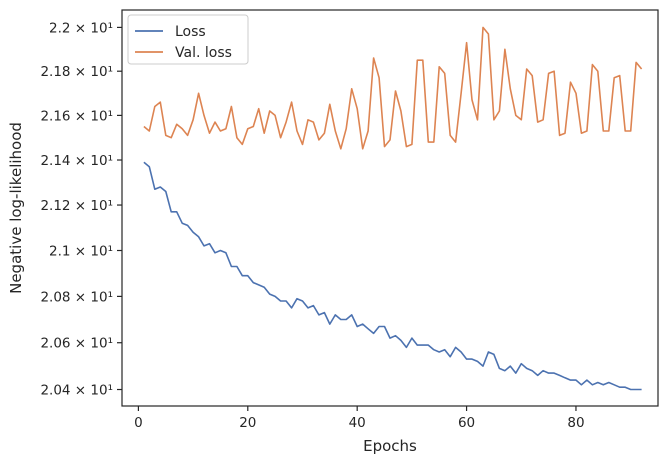 The image size is (667, 464). I want to click on y-tick-label: 2.04 × 10¹, so click(76, 391).